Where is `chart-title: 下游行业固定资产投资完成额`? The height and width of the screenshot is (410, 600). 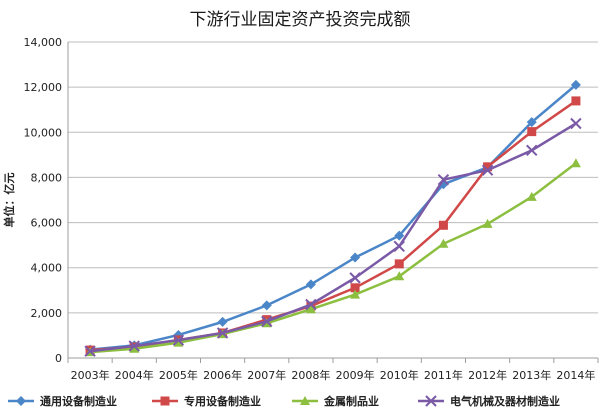
chart-title: 下游行业固定资产投资完成额 is located at coordinates (300, 20).